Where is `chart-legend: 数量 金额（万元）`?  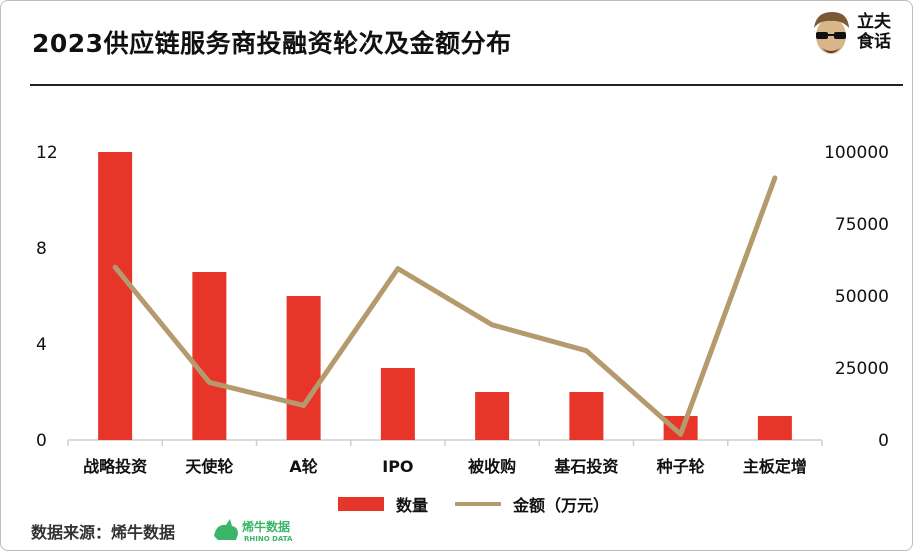 chart-legend: 数量 金额（万元） is located at coordinates (456, 505).